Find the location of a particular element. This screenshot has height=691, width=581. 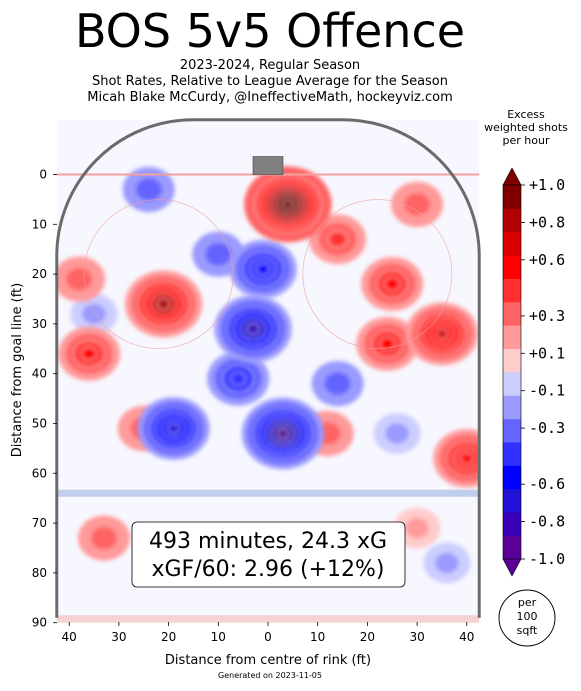

x-tick-label: 40 is located at coordinates (69, 637).